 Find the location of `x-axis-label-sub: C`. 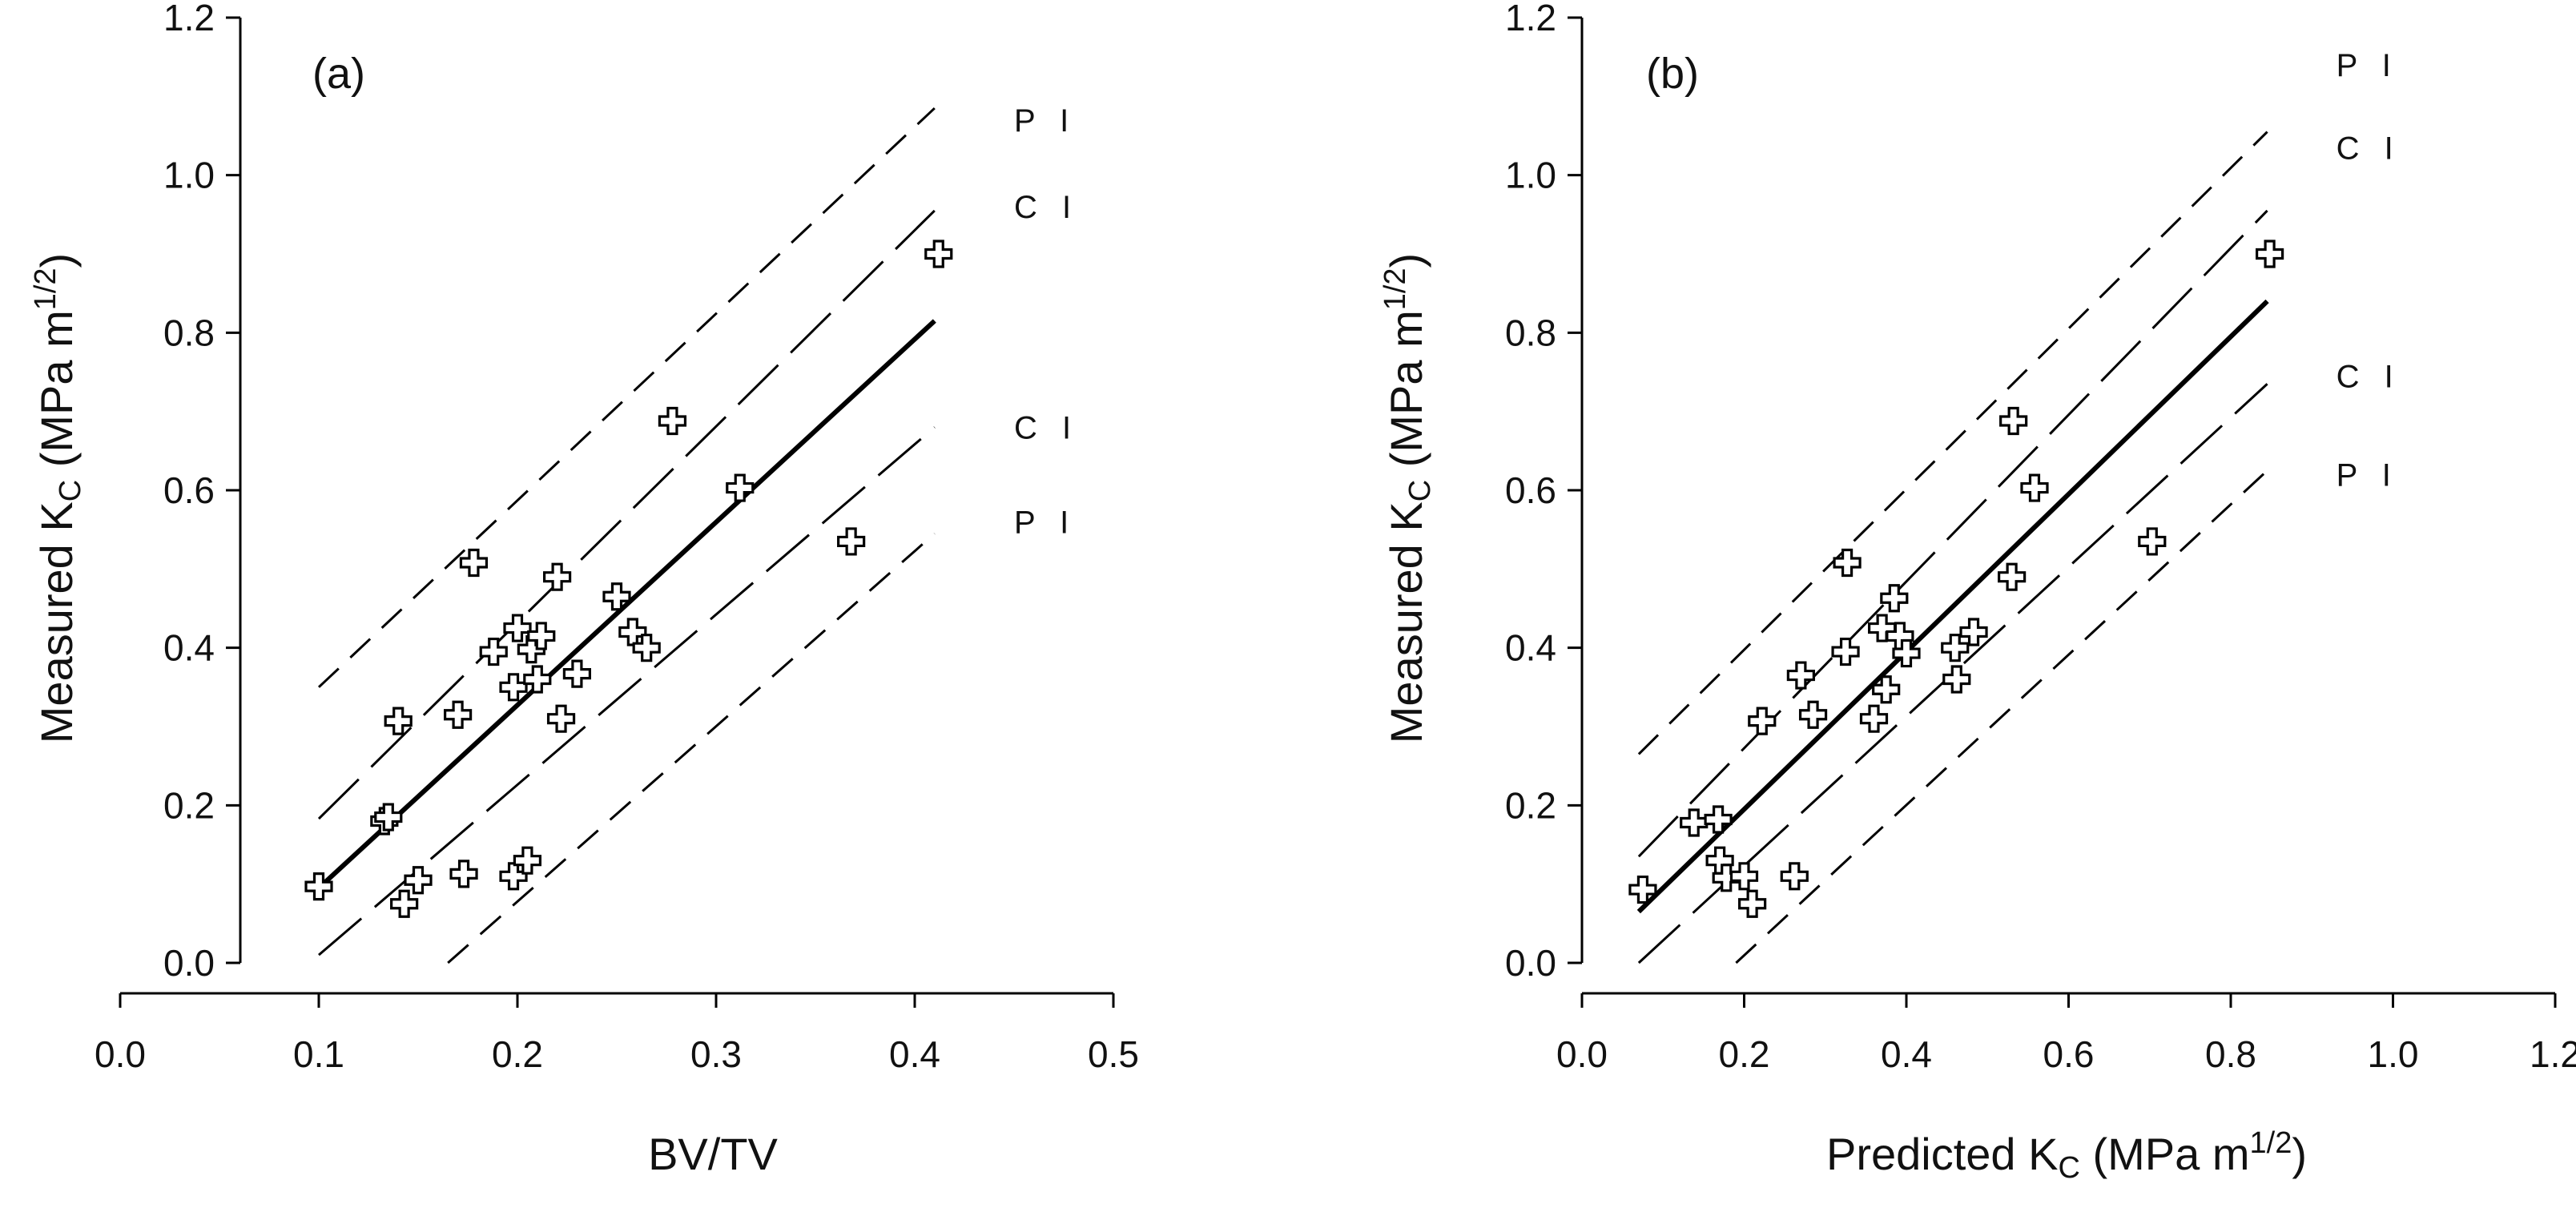

x-axis-label-sub: C is located at coordinates (2069, 1168).